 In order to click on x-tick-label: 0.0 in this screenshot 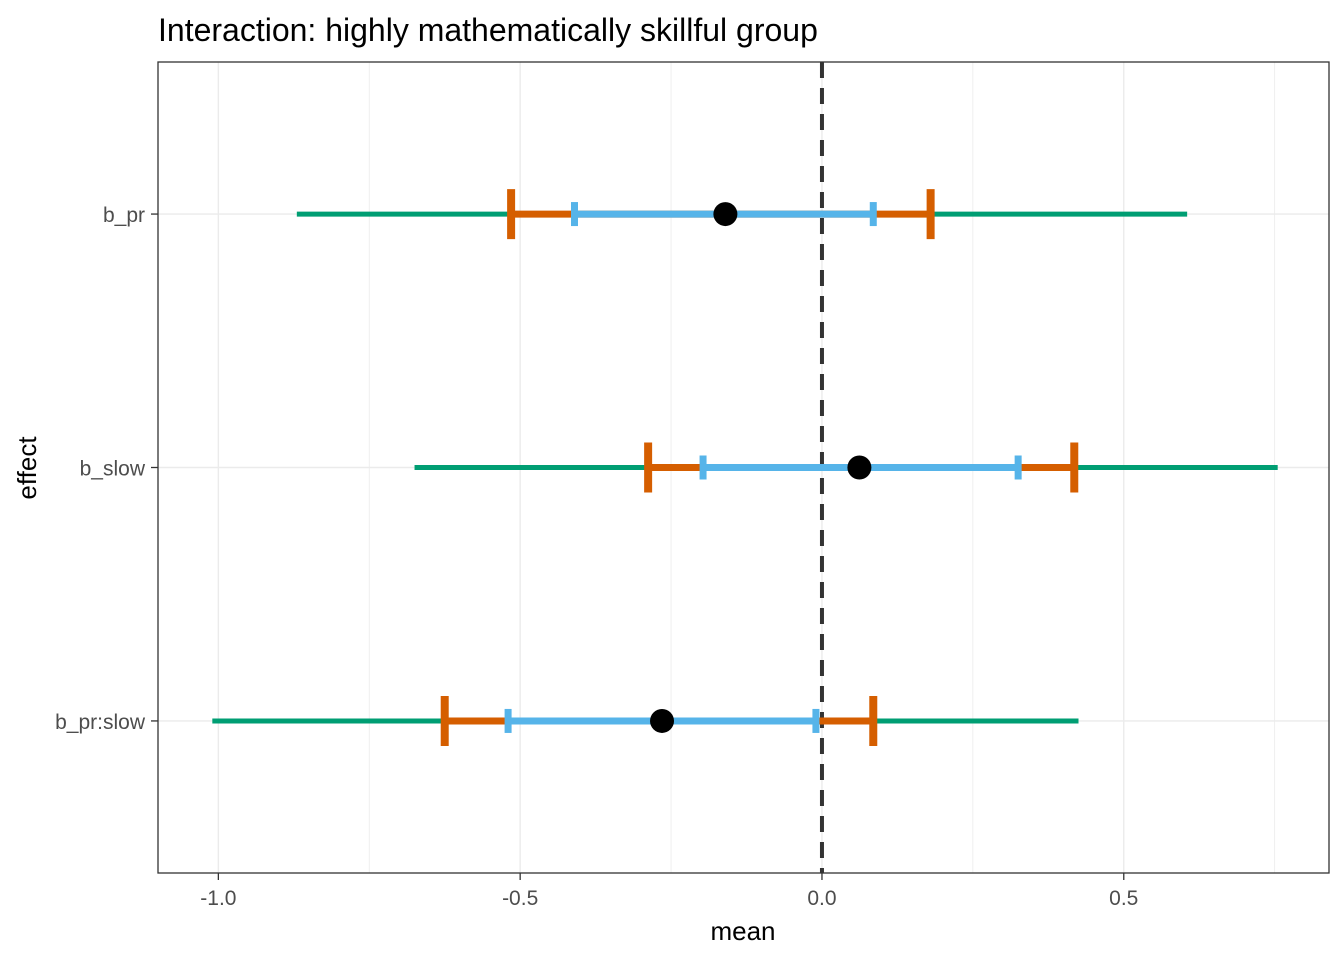, I will do `click(821, 898)`.